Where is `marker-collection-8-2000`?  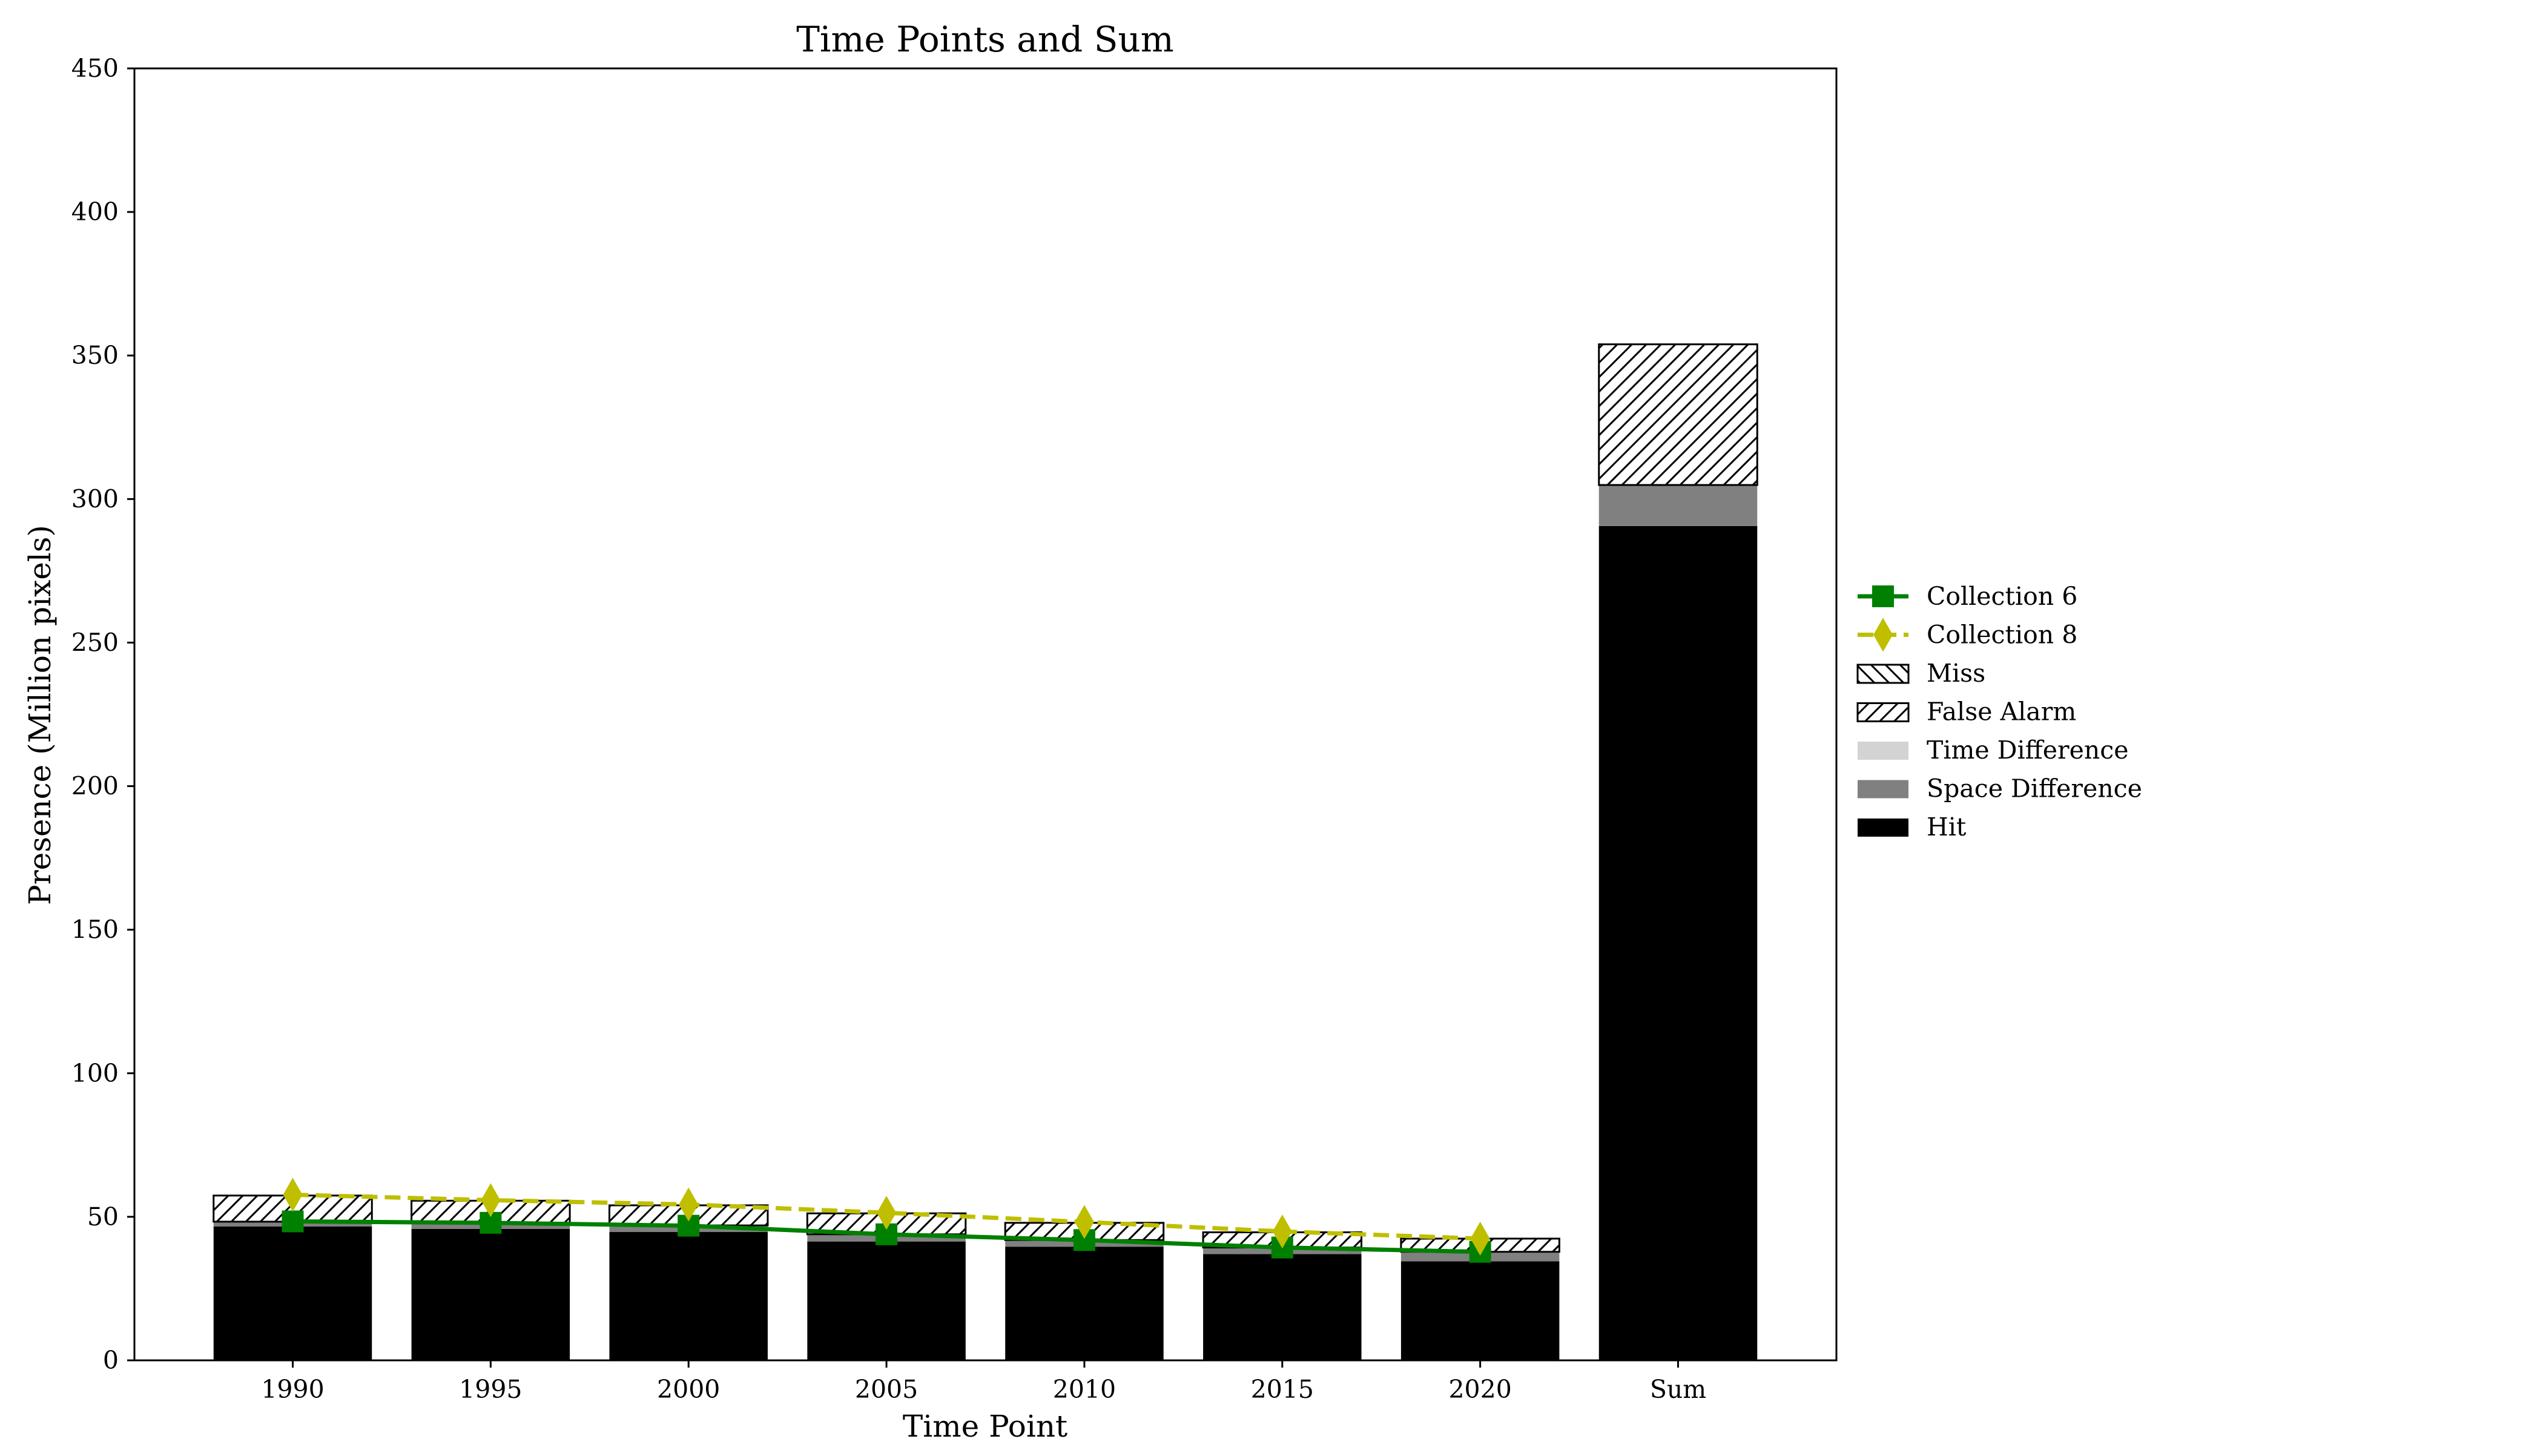 marker-collection-8-2000 is located at coordinates (689, 1204).